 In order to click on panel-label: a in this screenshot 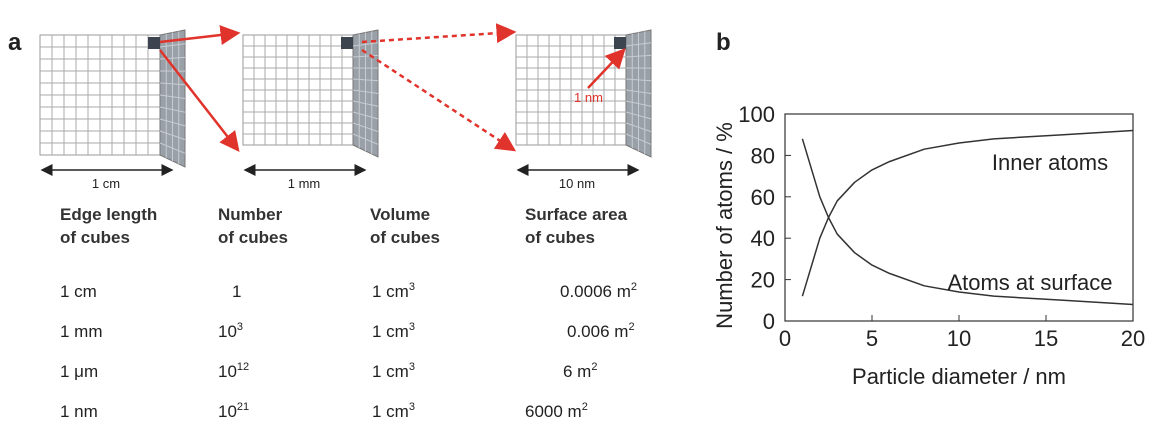, I will do `click(15, 42)`.